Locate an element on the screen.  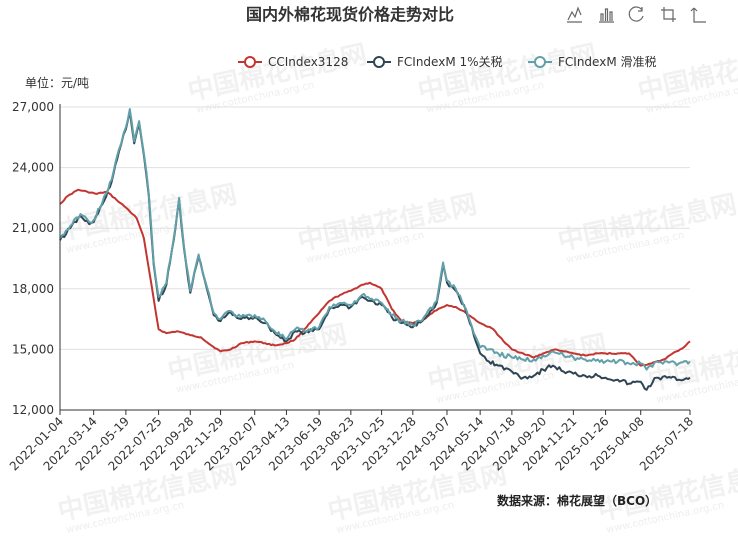
y-tick-label: 21,000 is located at coordinates (33, 228).